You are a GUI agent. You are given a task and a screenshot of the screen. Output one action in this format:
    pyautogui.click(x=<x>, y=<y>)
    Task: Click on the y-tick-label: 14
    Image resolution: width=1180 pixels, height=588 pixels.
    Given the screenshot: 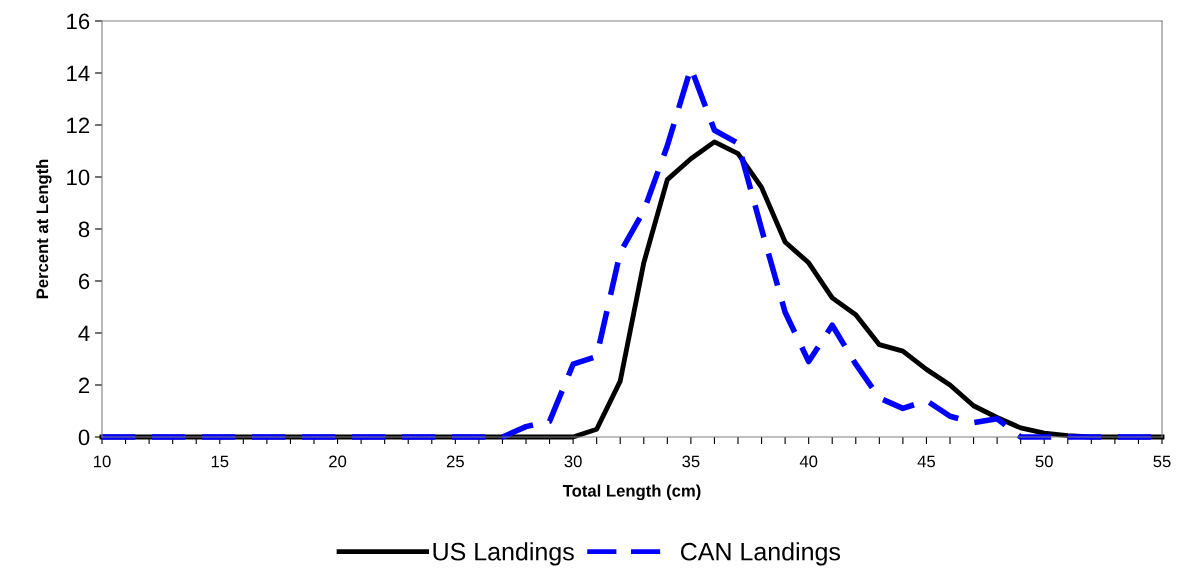 What is the action you would take?
    pyautogui.click(x=78, y=73)
    